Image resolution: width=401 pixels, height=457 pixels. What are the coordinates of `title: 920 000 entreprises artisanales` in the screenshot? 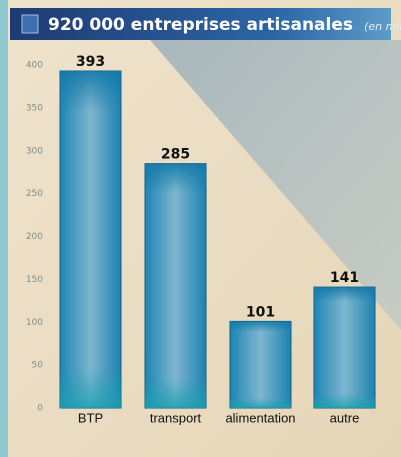 It's located at (200, 25).